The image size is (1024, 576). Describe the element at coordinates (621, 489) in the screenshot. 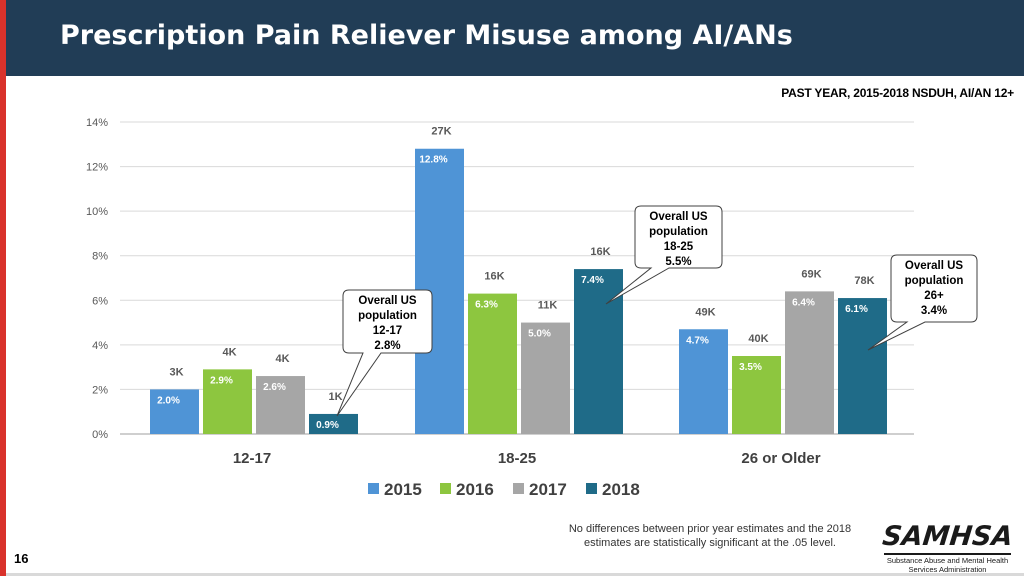

I see `legend-label: 2018` at that location.